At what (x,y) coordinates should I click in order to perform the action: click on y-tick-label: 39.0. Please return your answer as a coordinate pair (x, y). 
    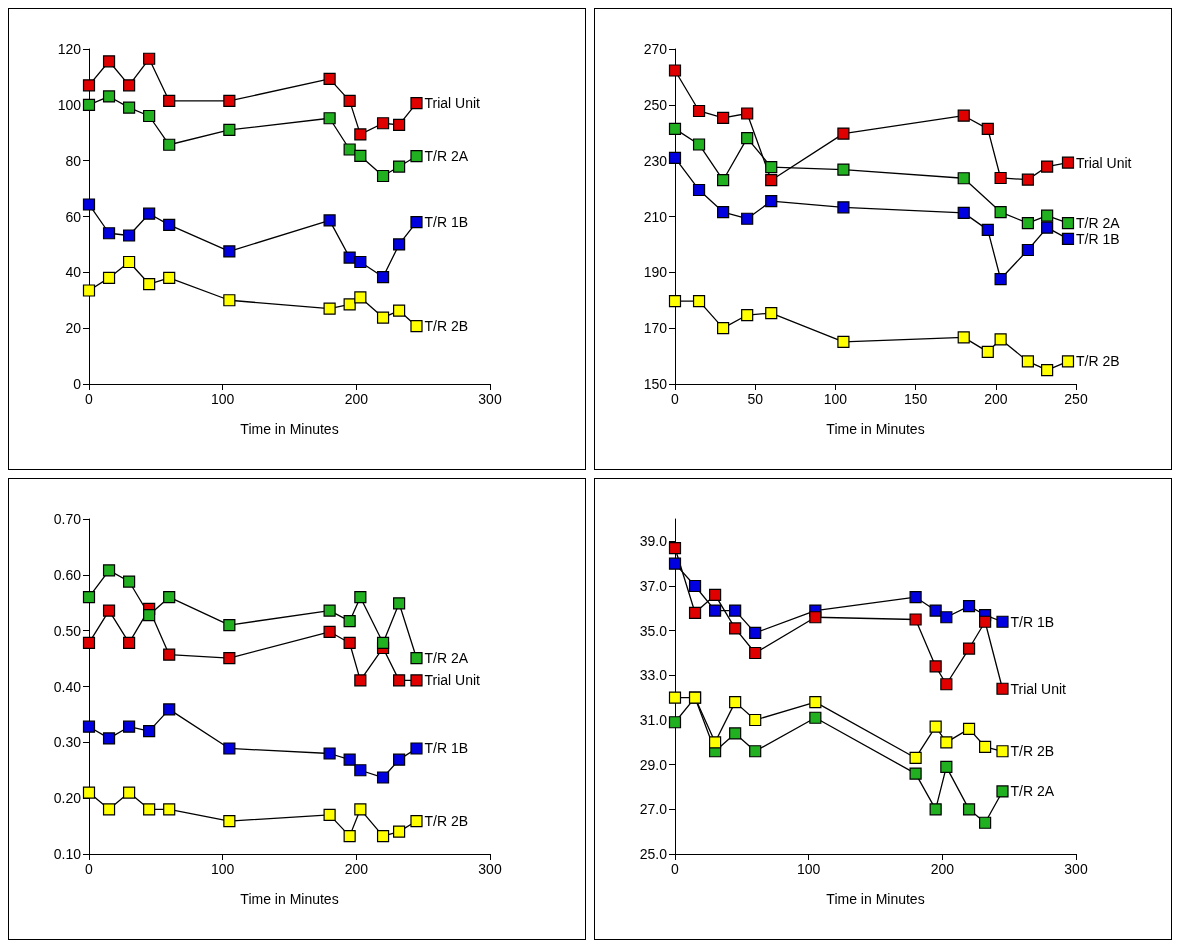
    Looking at the image, I should click on (653, 541).